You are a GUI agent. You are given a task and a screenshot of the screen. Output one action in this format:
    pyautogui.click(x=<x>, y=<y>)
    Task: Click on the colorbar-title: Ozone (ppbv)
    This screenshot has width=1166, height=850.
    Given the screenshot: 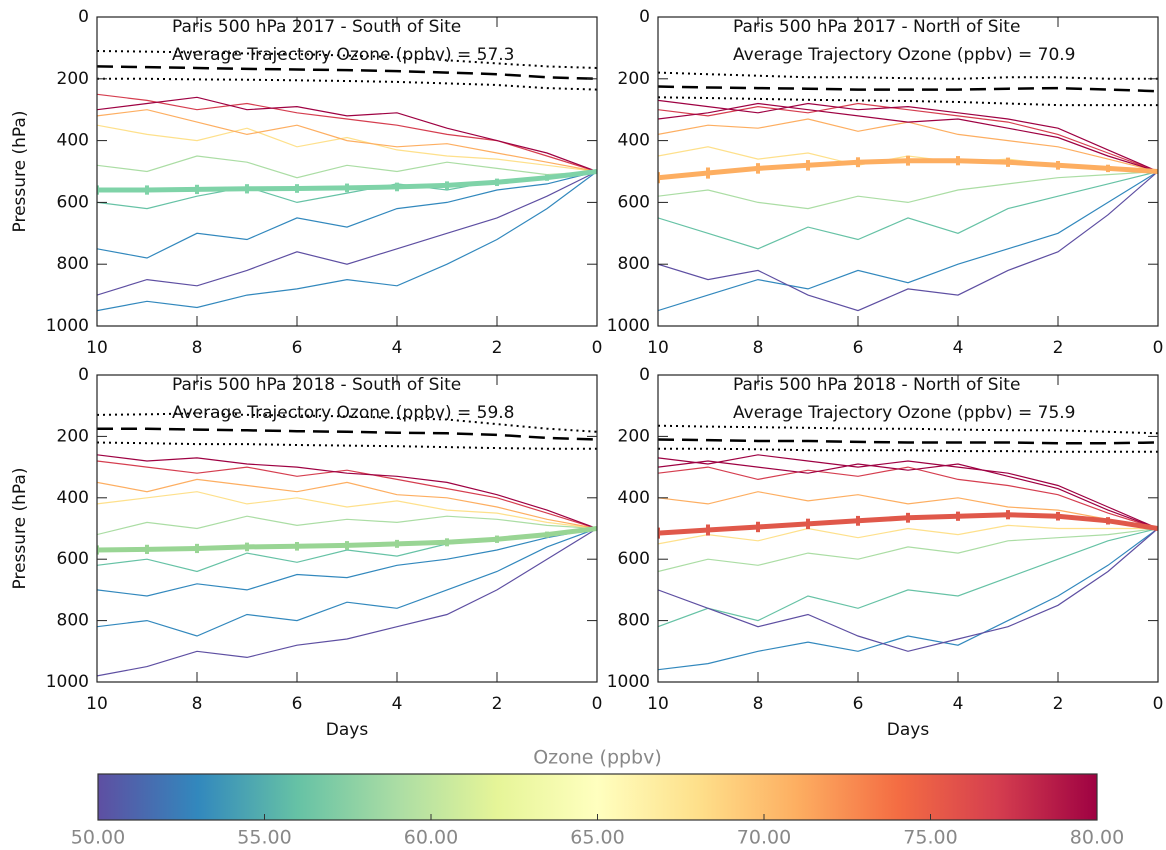 What is the action you would take?
    pyautogui.click(x=597, y=758)
    